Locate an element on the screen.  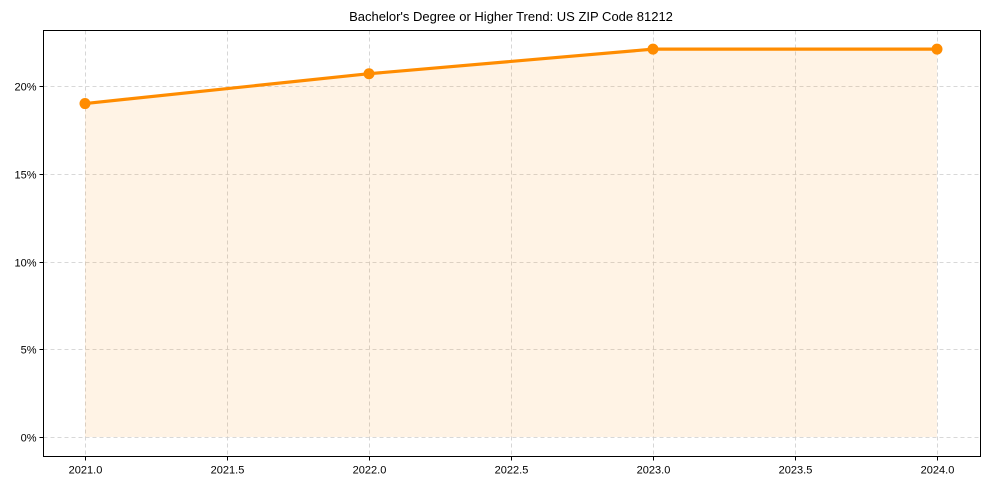
x-tick-label: 2021.5 is located at coordinates (228, 471).